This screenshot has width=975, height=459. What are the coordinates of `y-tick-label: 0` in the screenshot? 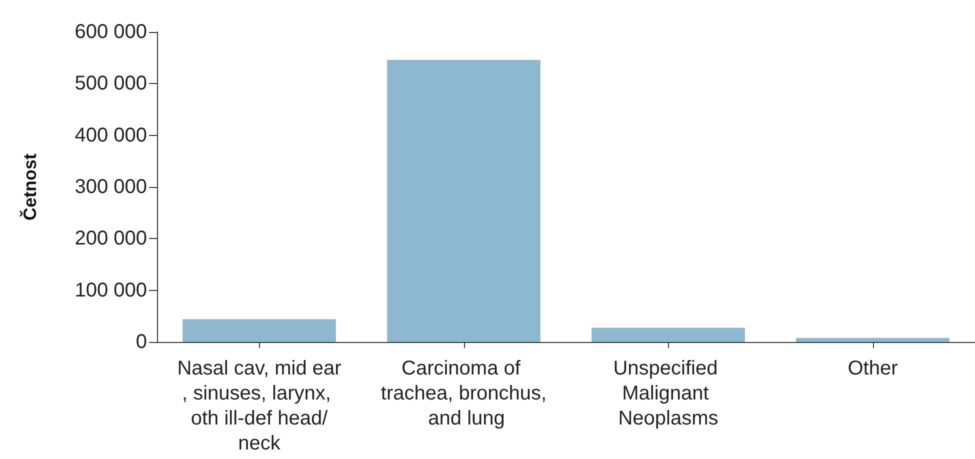 It's located at (141, 342).